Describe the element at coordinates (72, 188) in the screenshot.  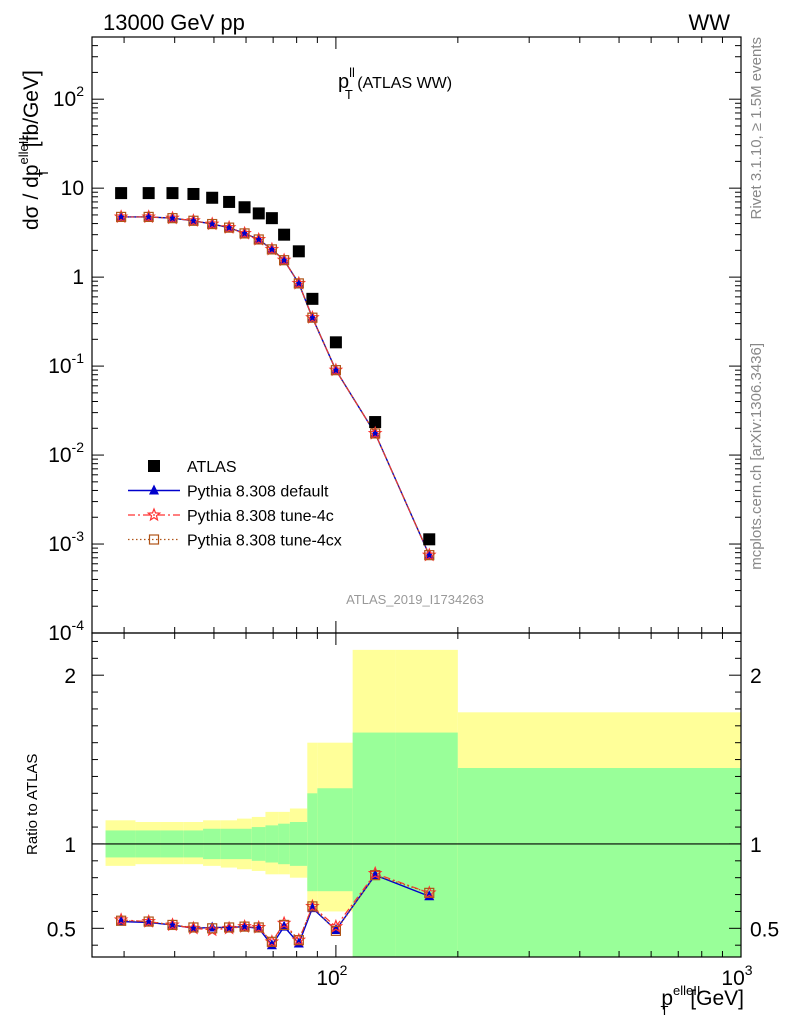
I see `y-tick-label: 10` at that location.